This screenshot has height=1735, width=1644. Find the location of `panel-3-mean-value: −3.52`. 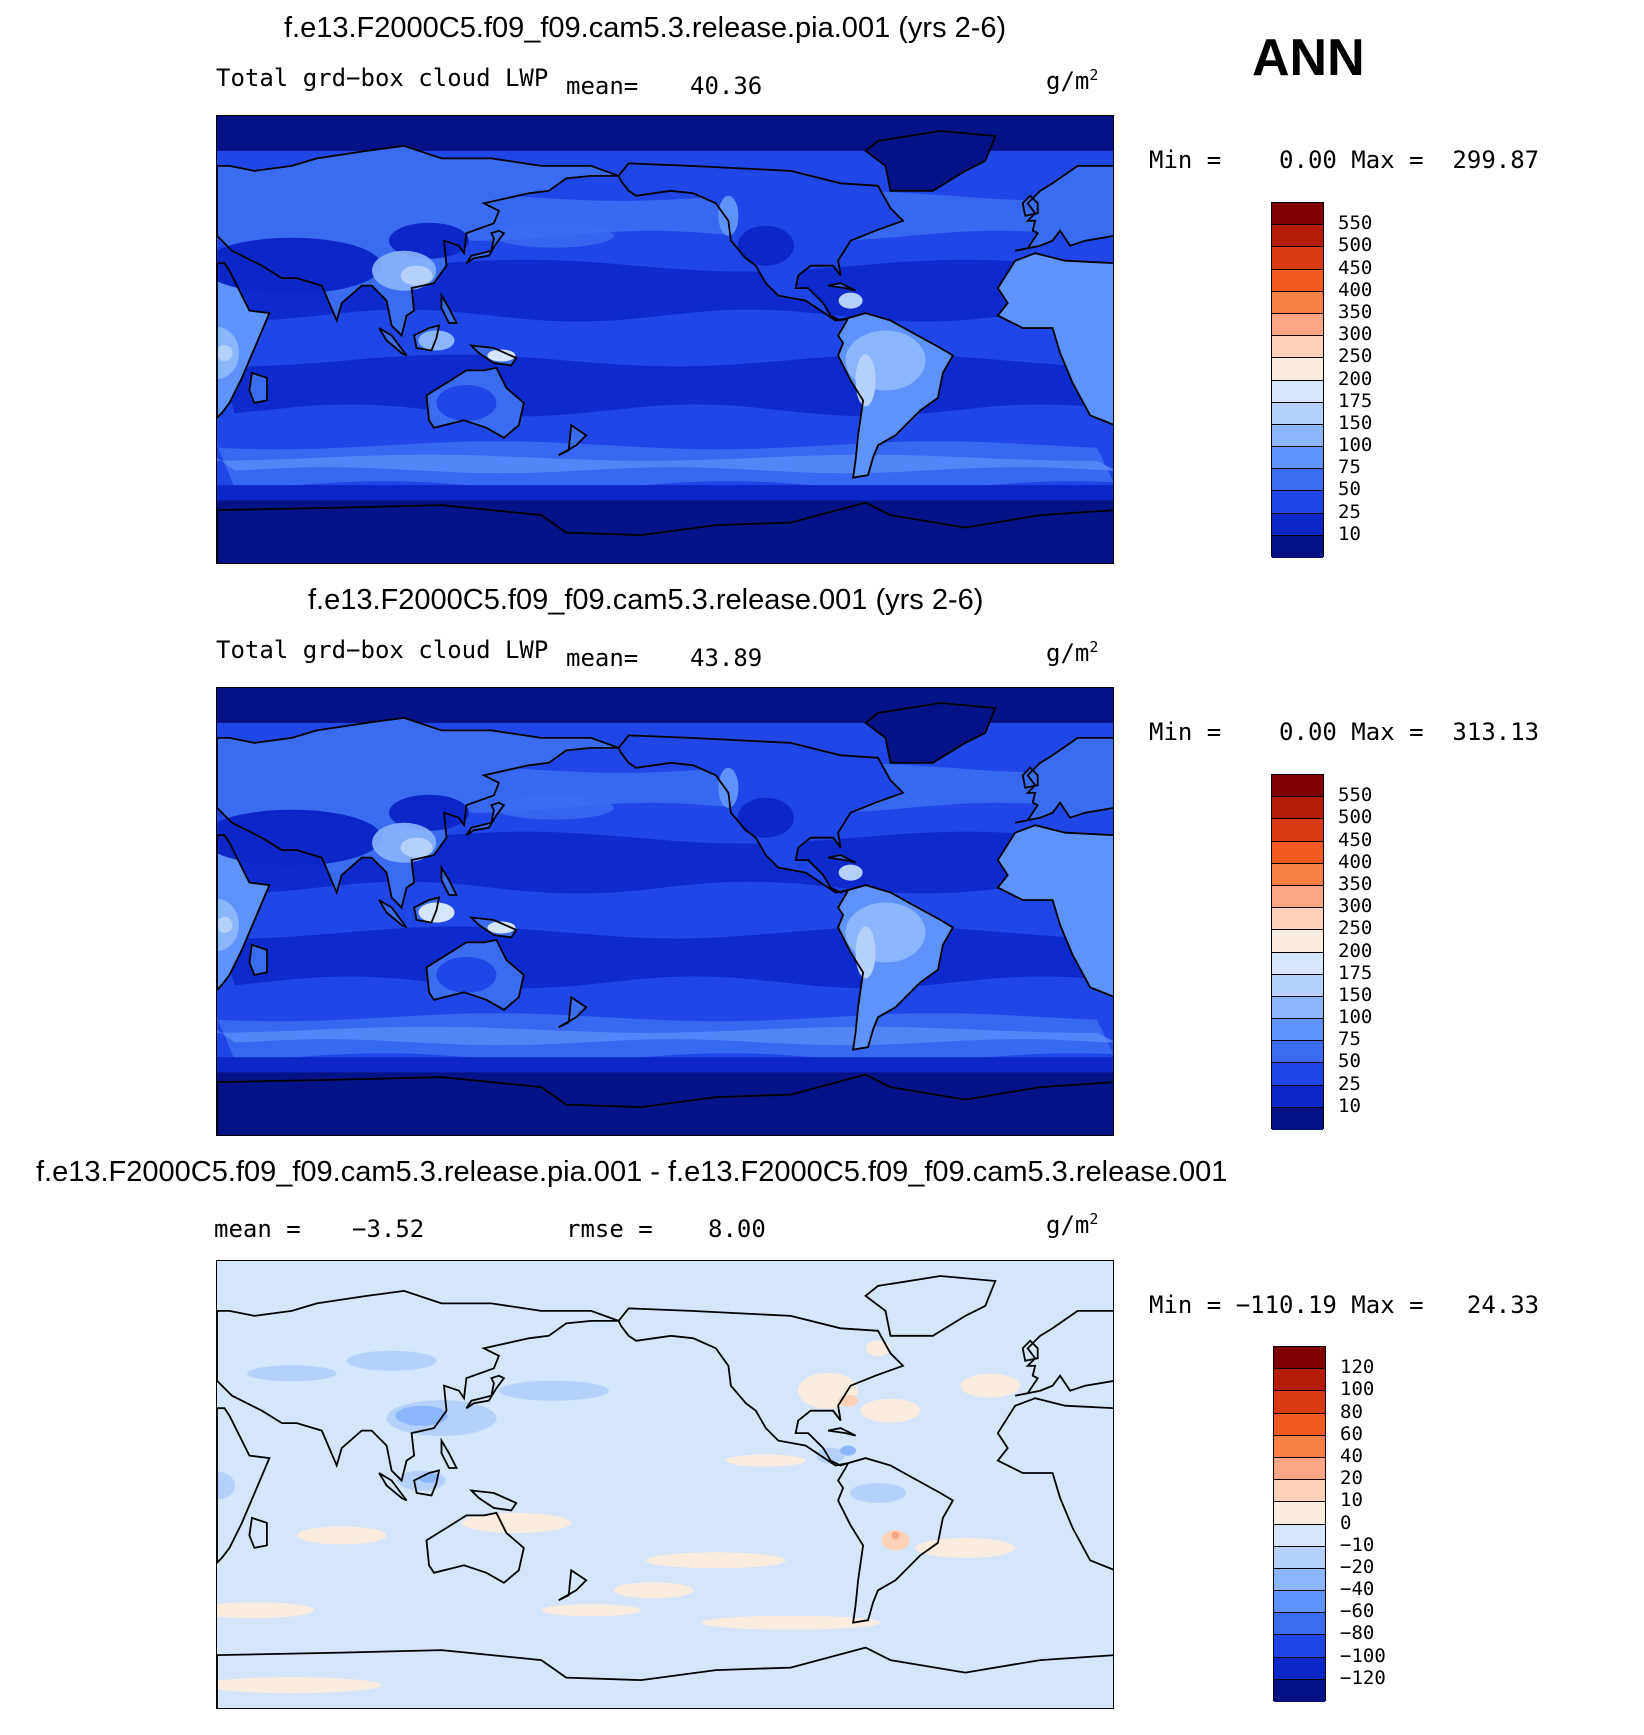

panel-3-mean-value: −3.52 is located at coordinates (388, 1229).